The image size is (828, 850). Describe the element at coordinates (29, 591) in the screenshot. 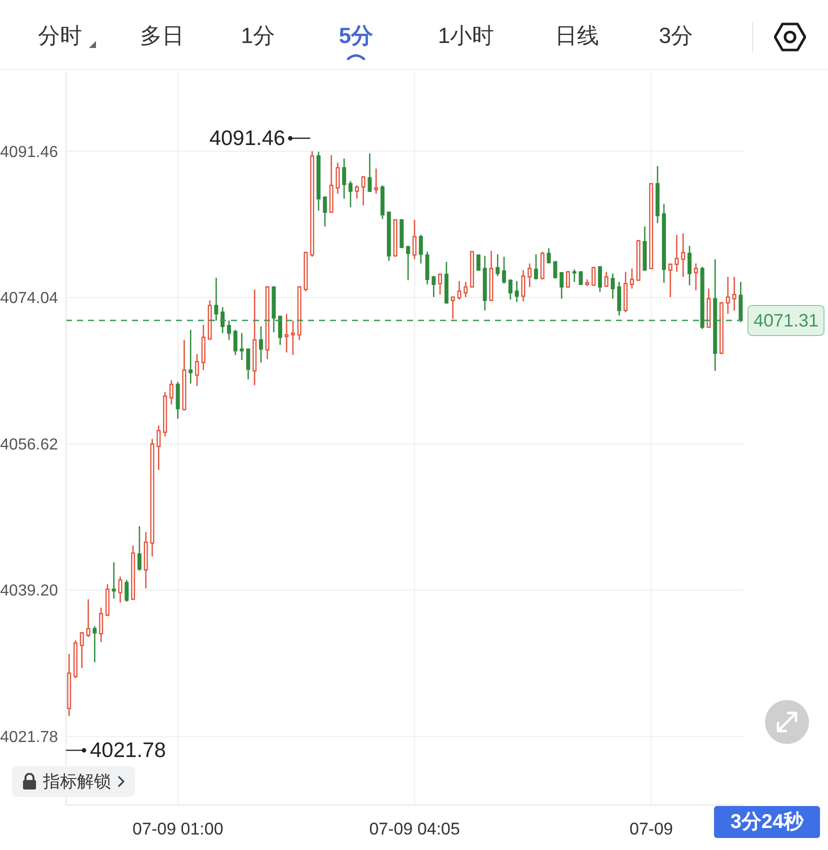

I see `y-tick-label: 4039.20` at that location.